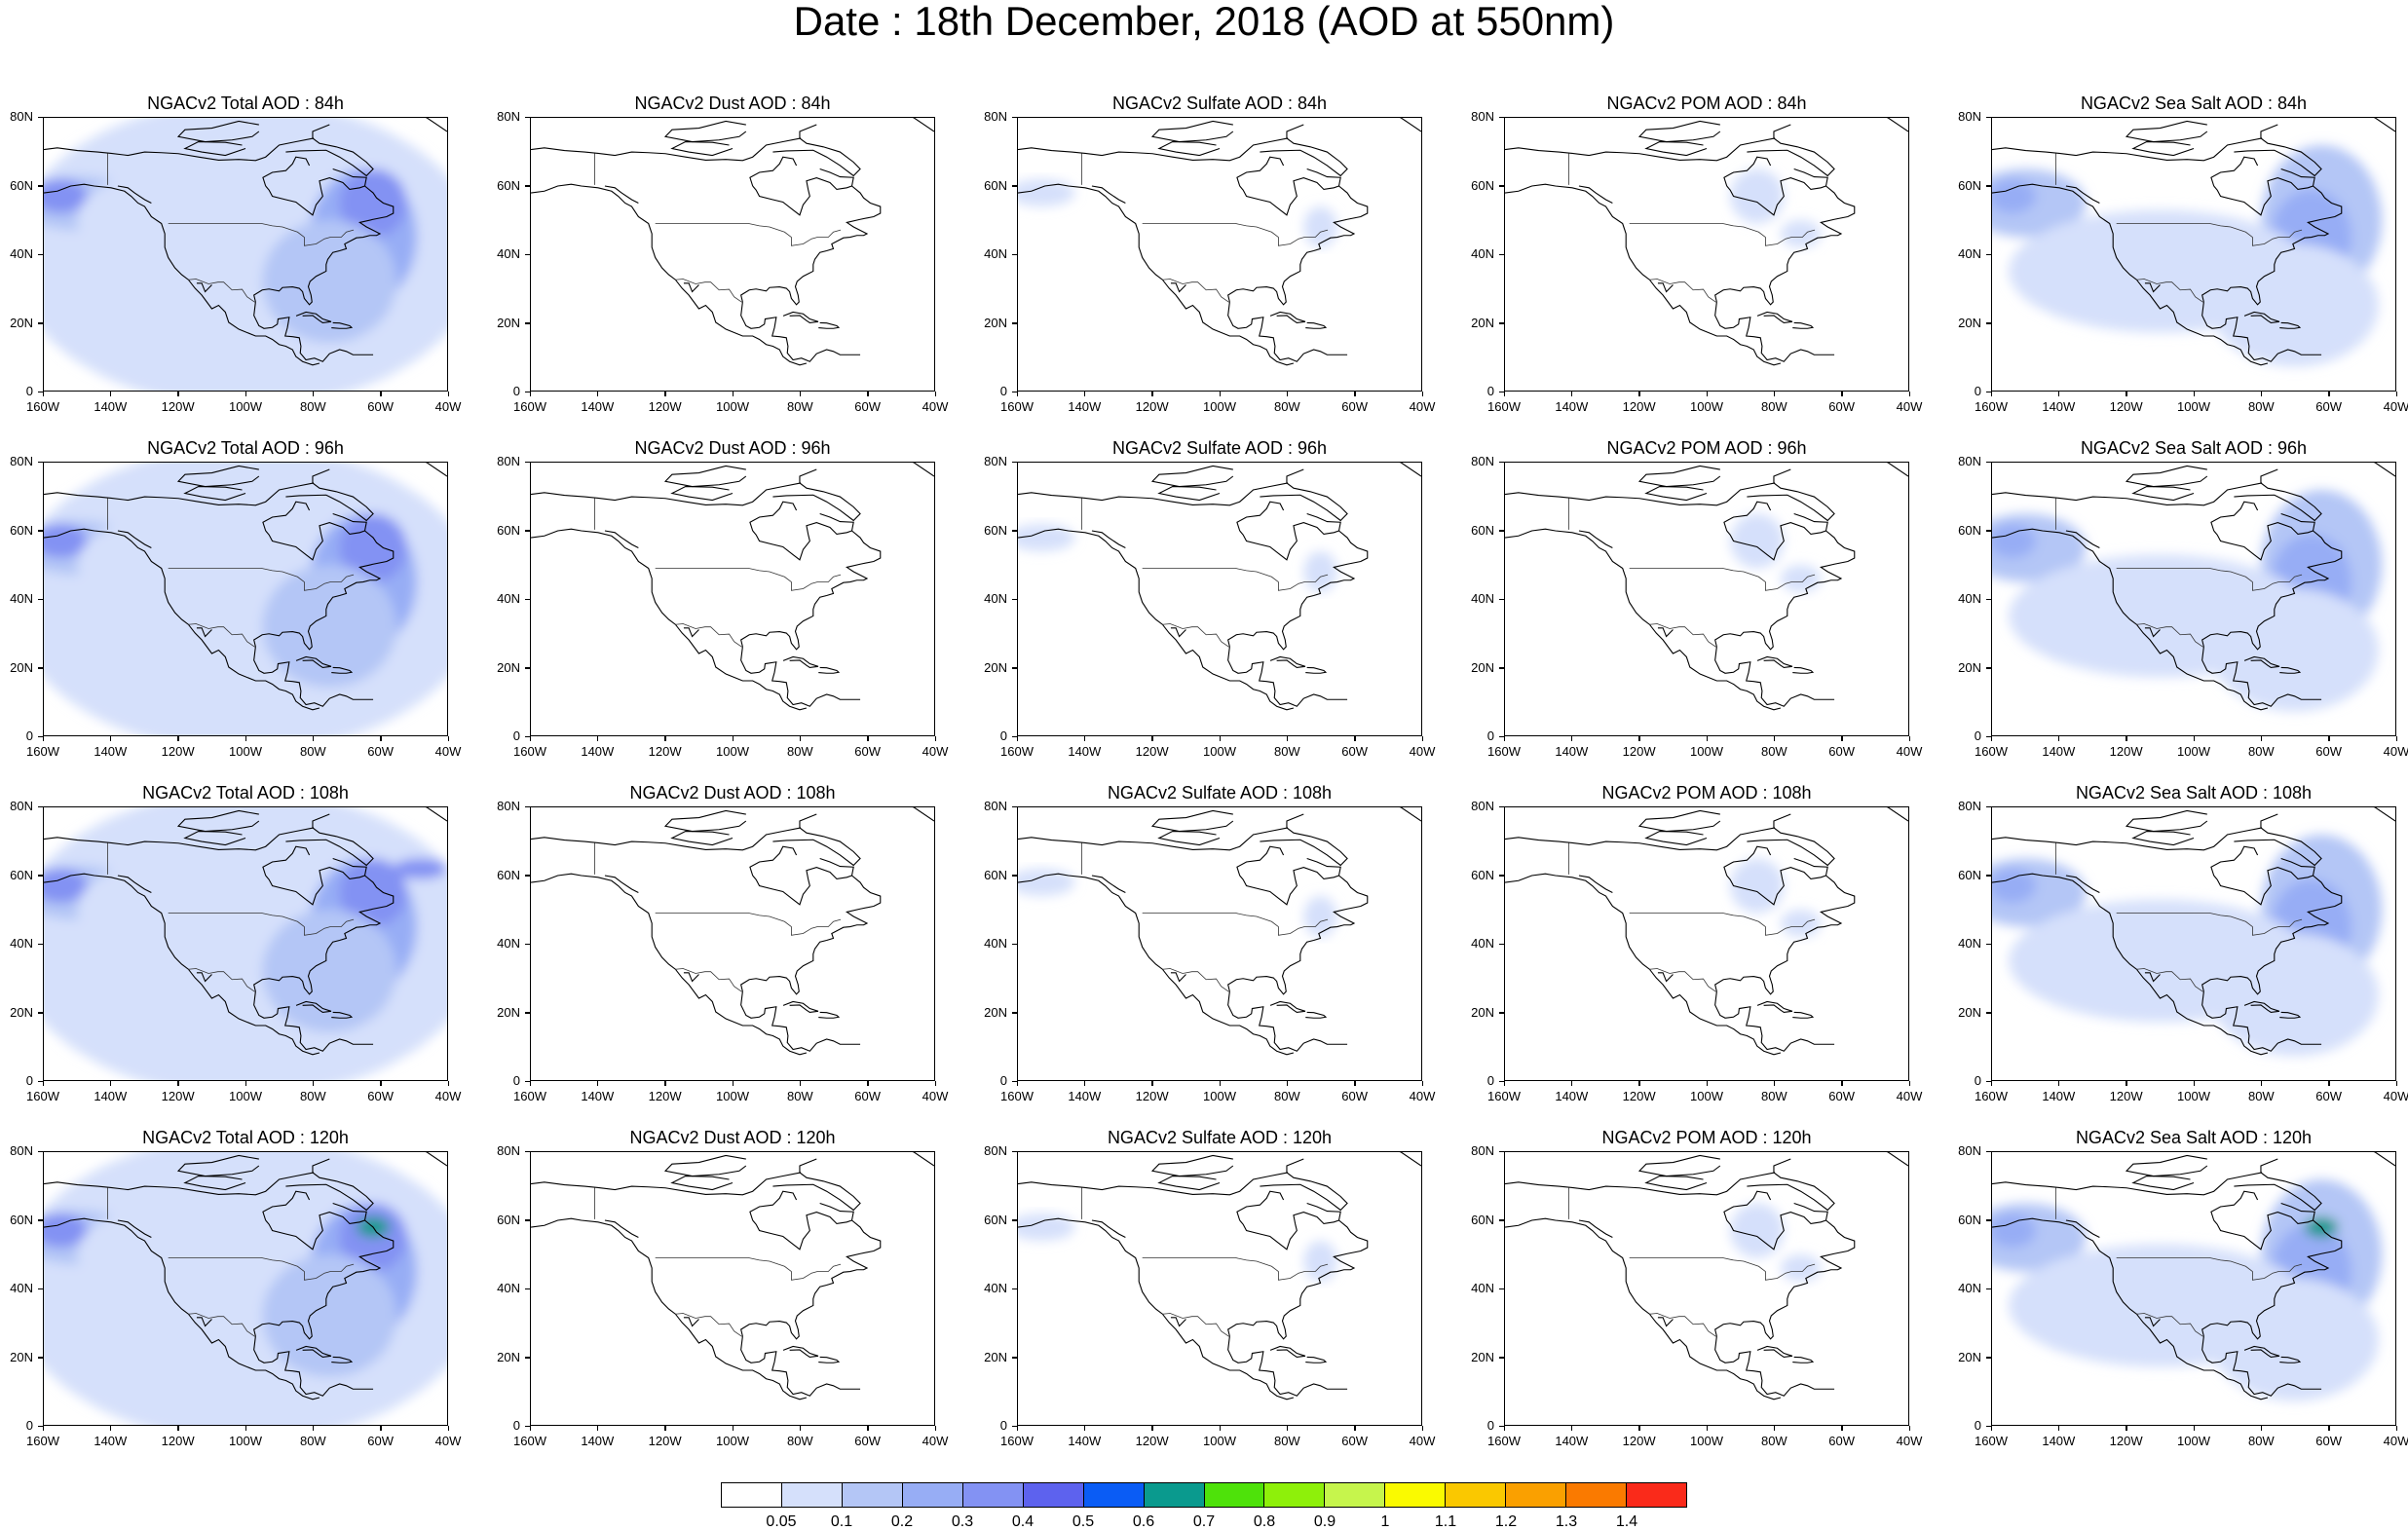  What do you see at coordinates (962, 1521) in the screenshot?
I see `colorbar-label: 0.3` at bounding box center [962, 1521].